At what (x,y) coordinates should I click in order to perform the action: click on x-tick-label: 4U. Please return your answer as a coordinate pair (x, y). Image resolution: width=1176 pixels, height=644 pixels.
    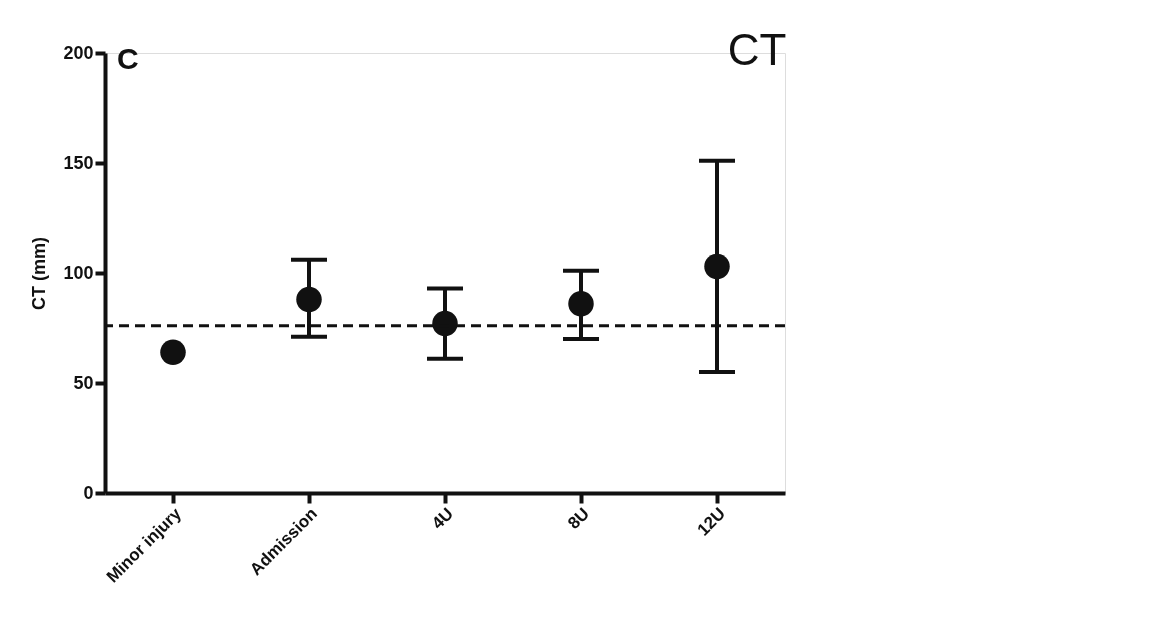
    Looking at the image, I should click on (443, 518).